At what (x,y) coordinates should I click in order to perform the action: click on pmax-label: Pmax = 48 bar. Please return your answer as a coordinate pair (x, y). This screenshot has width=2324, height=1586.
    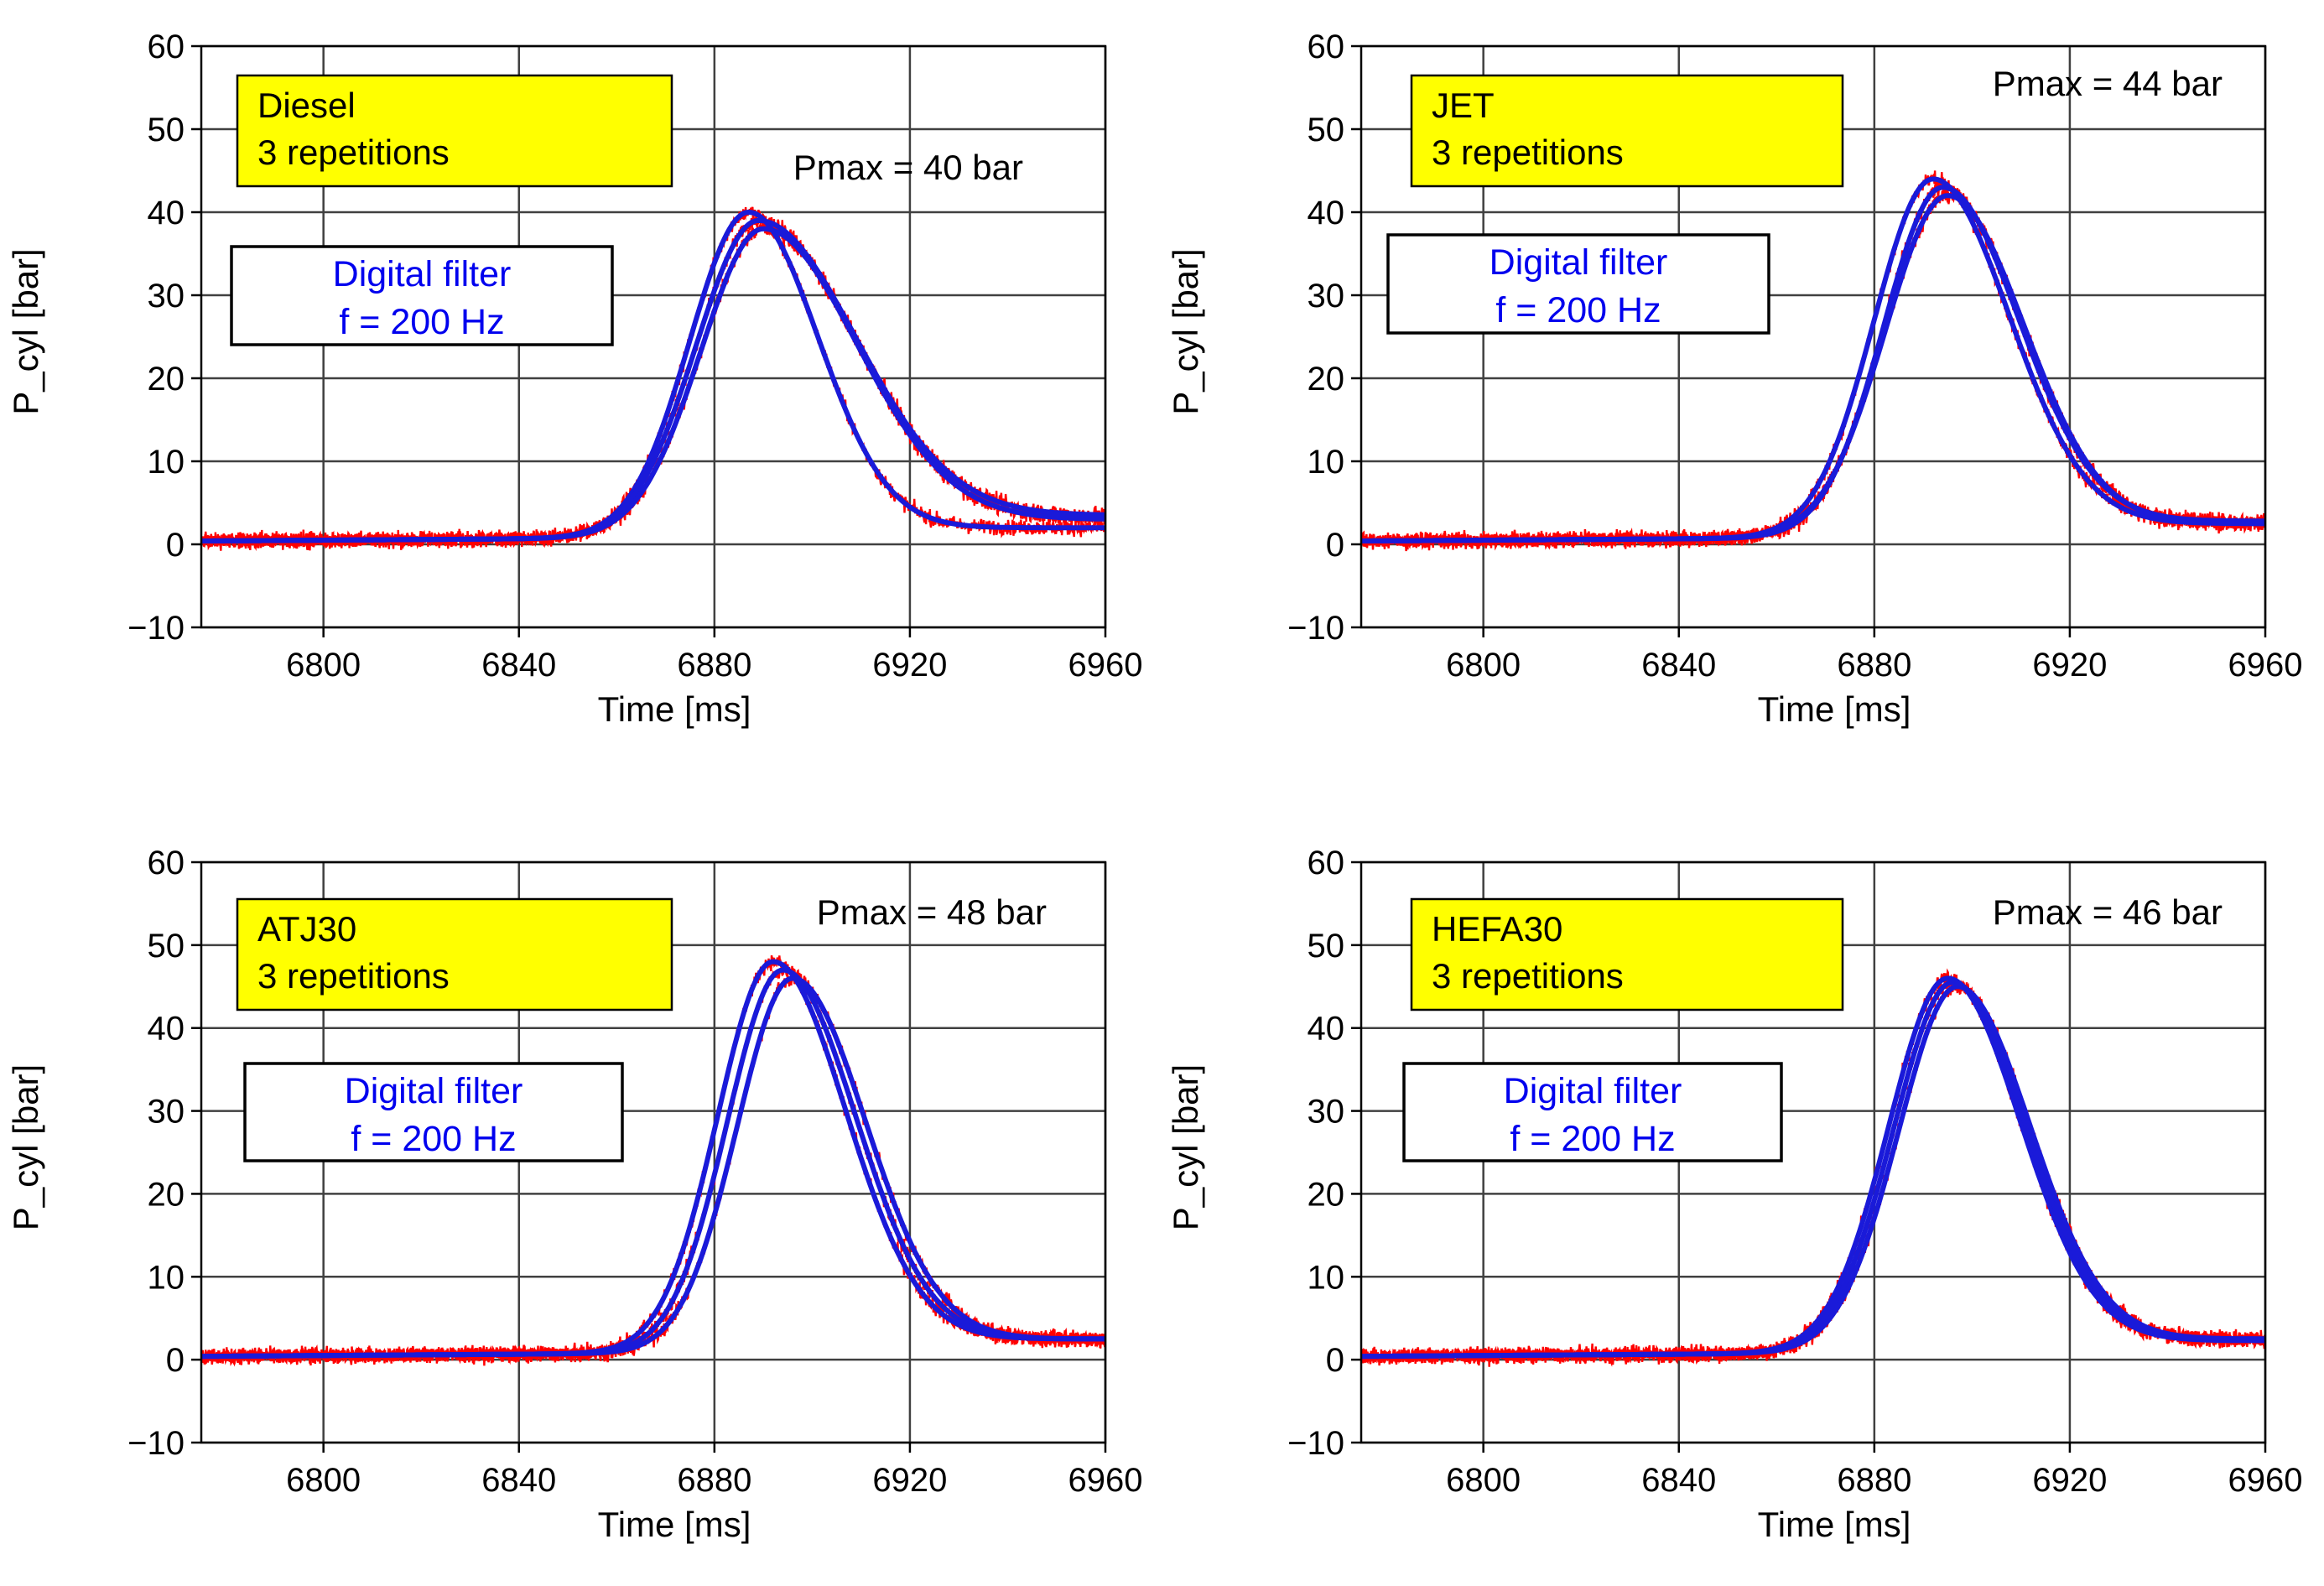
    Looking at the image, I should click on (932, 912).